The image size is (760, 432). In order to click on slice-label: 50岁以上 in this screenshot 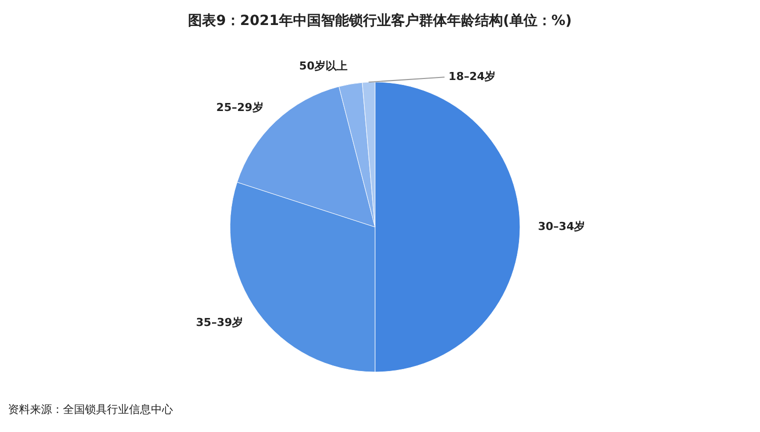, I will do `click(323, 65)`.